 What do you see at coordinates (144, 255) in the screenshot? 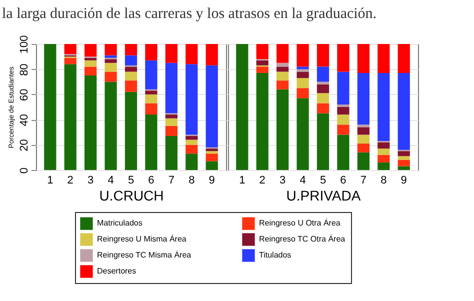
I see `legend-label: Reingreso TC Misma Área` at bounding box center [144, 255].